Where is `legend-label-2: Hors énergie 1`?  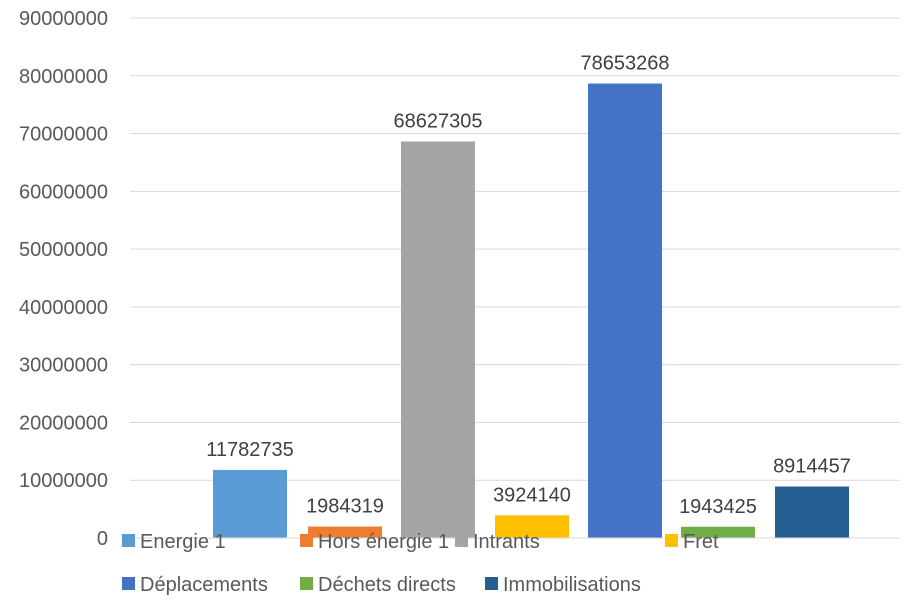 legend-label-2: Hors énergie 1 is located at coordinates (383, 542).